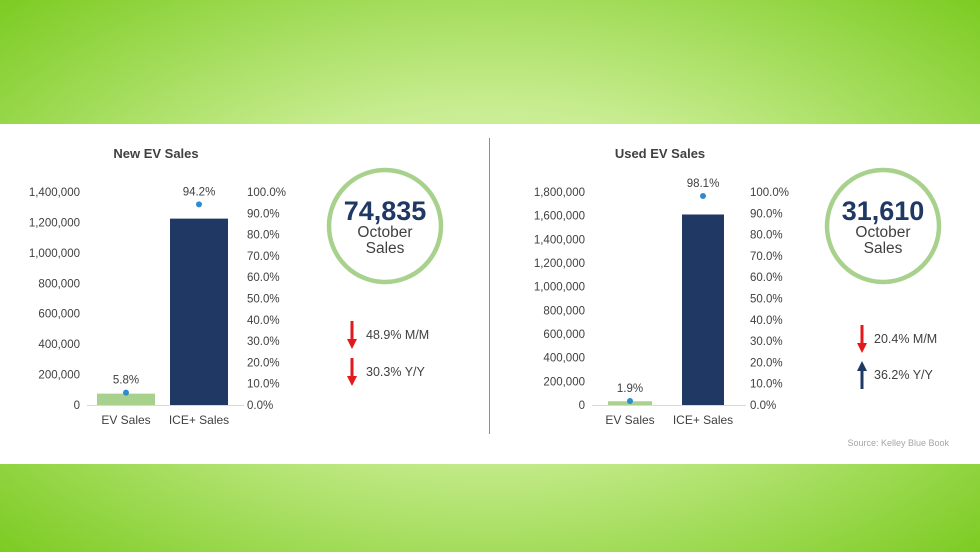 This screenshot has height=552, width=980. I want to click on panel-1-y2tick-label: 80.0%, so click(263, 236).